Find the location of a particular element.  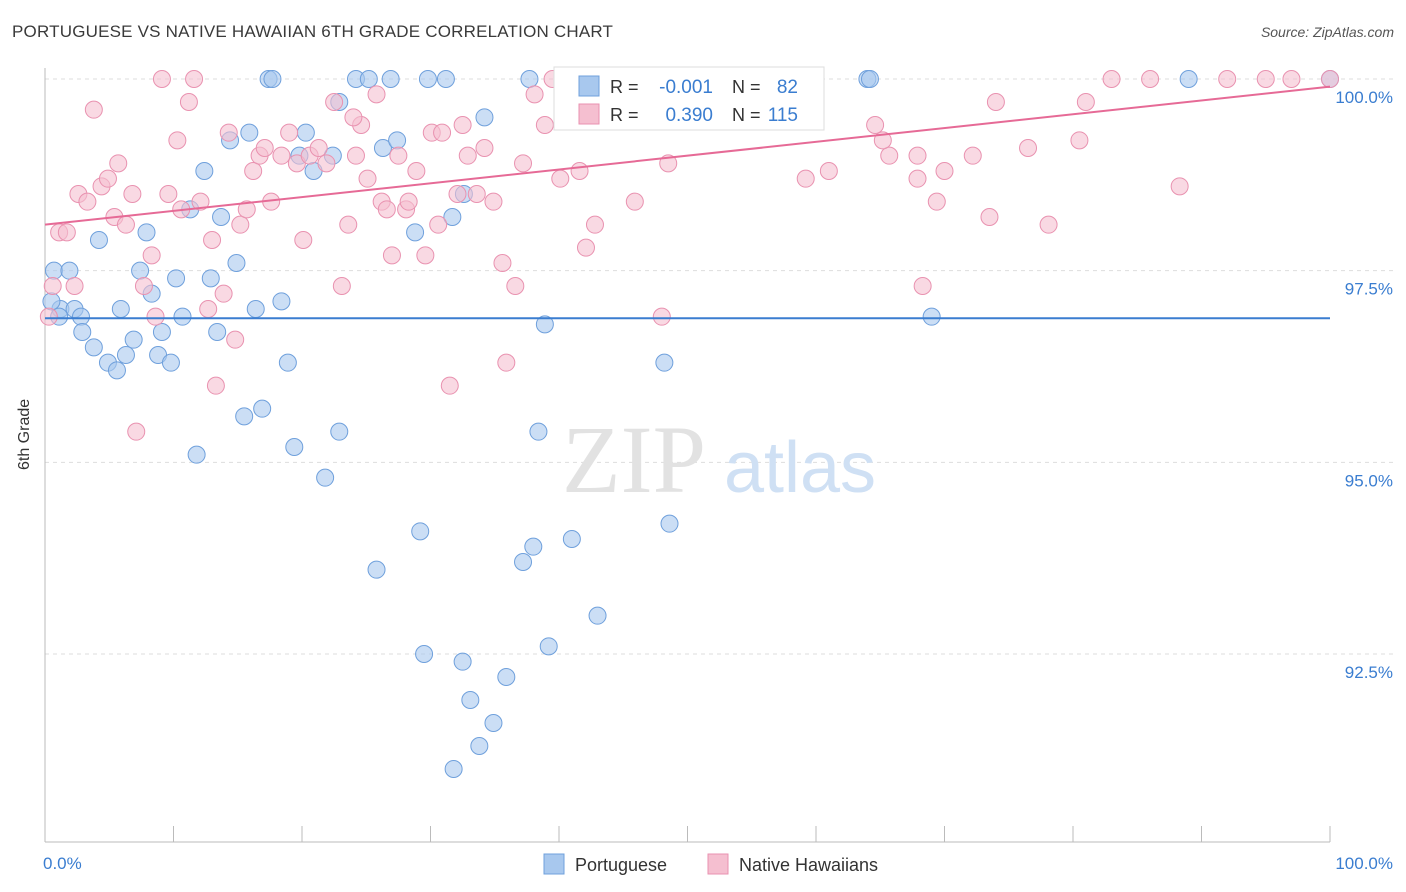

y-tick-label: 95.0% is located at coordinates (1369, 480).